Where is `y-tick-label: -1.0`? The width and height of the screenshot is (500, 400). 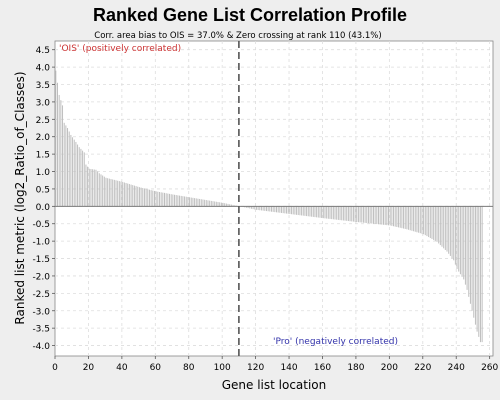 y-tick-label: -1.0 is located at coordinates (41, 243).